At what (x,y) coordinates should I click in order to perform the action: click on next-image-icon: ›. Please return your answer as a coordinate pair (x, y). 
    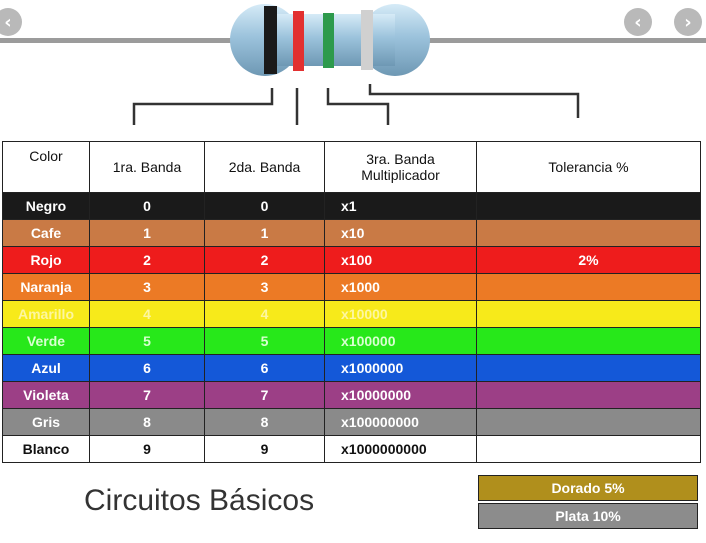
    Looking at the image, I should click on (688, 22).